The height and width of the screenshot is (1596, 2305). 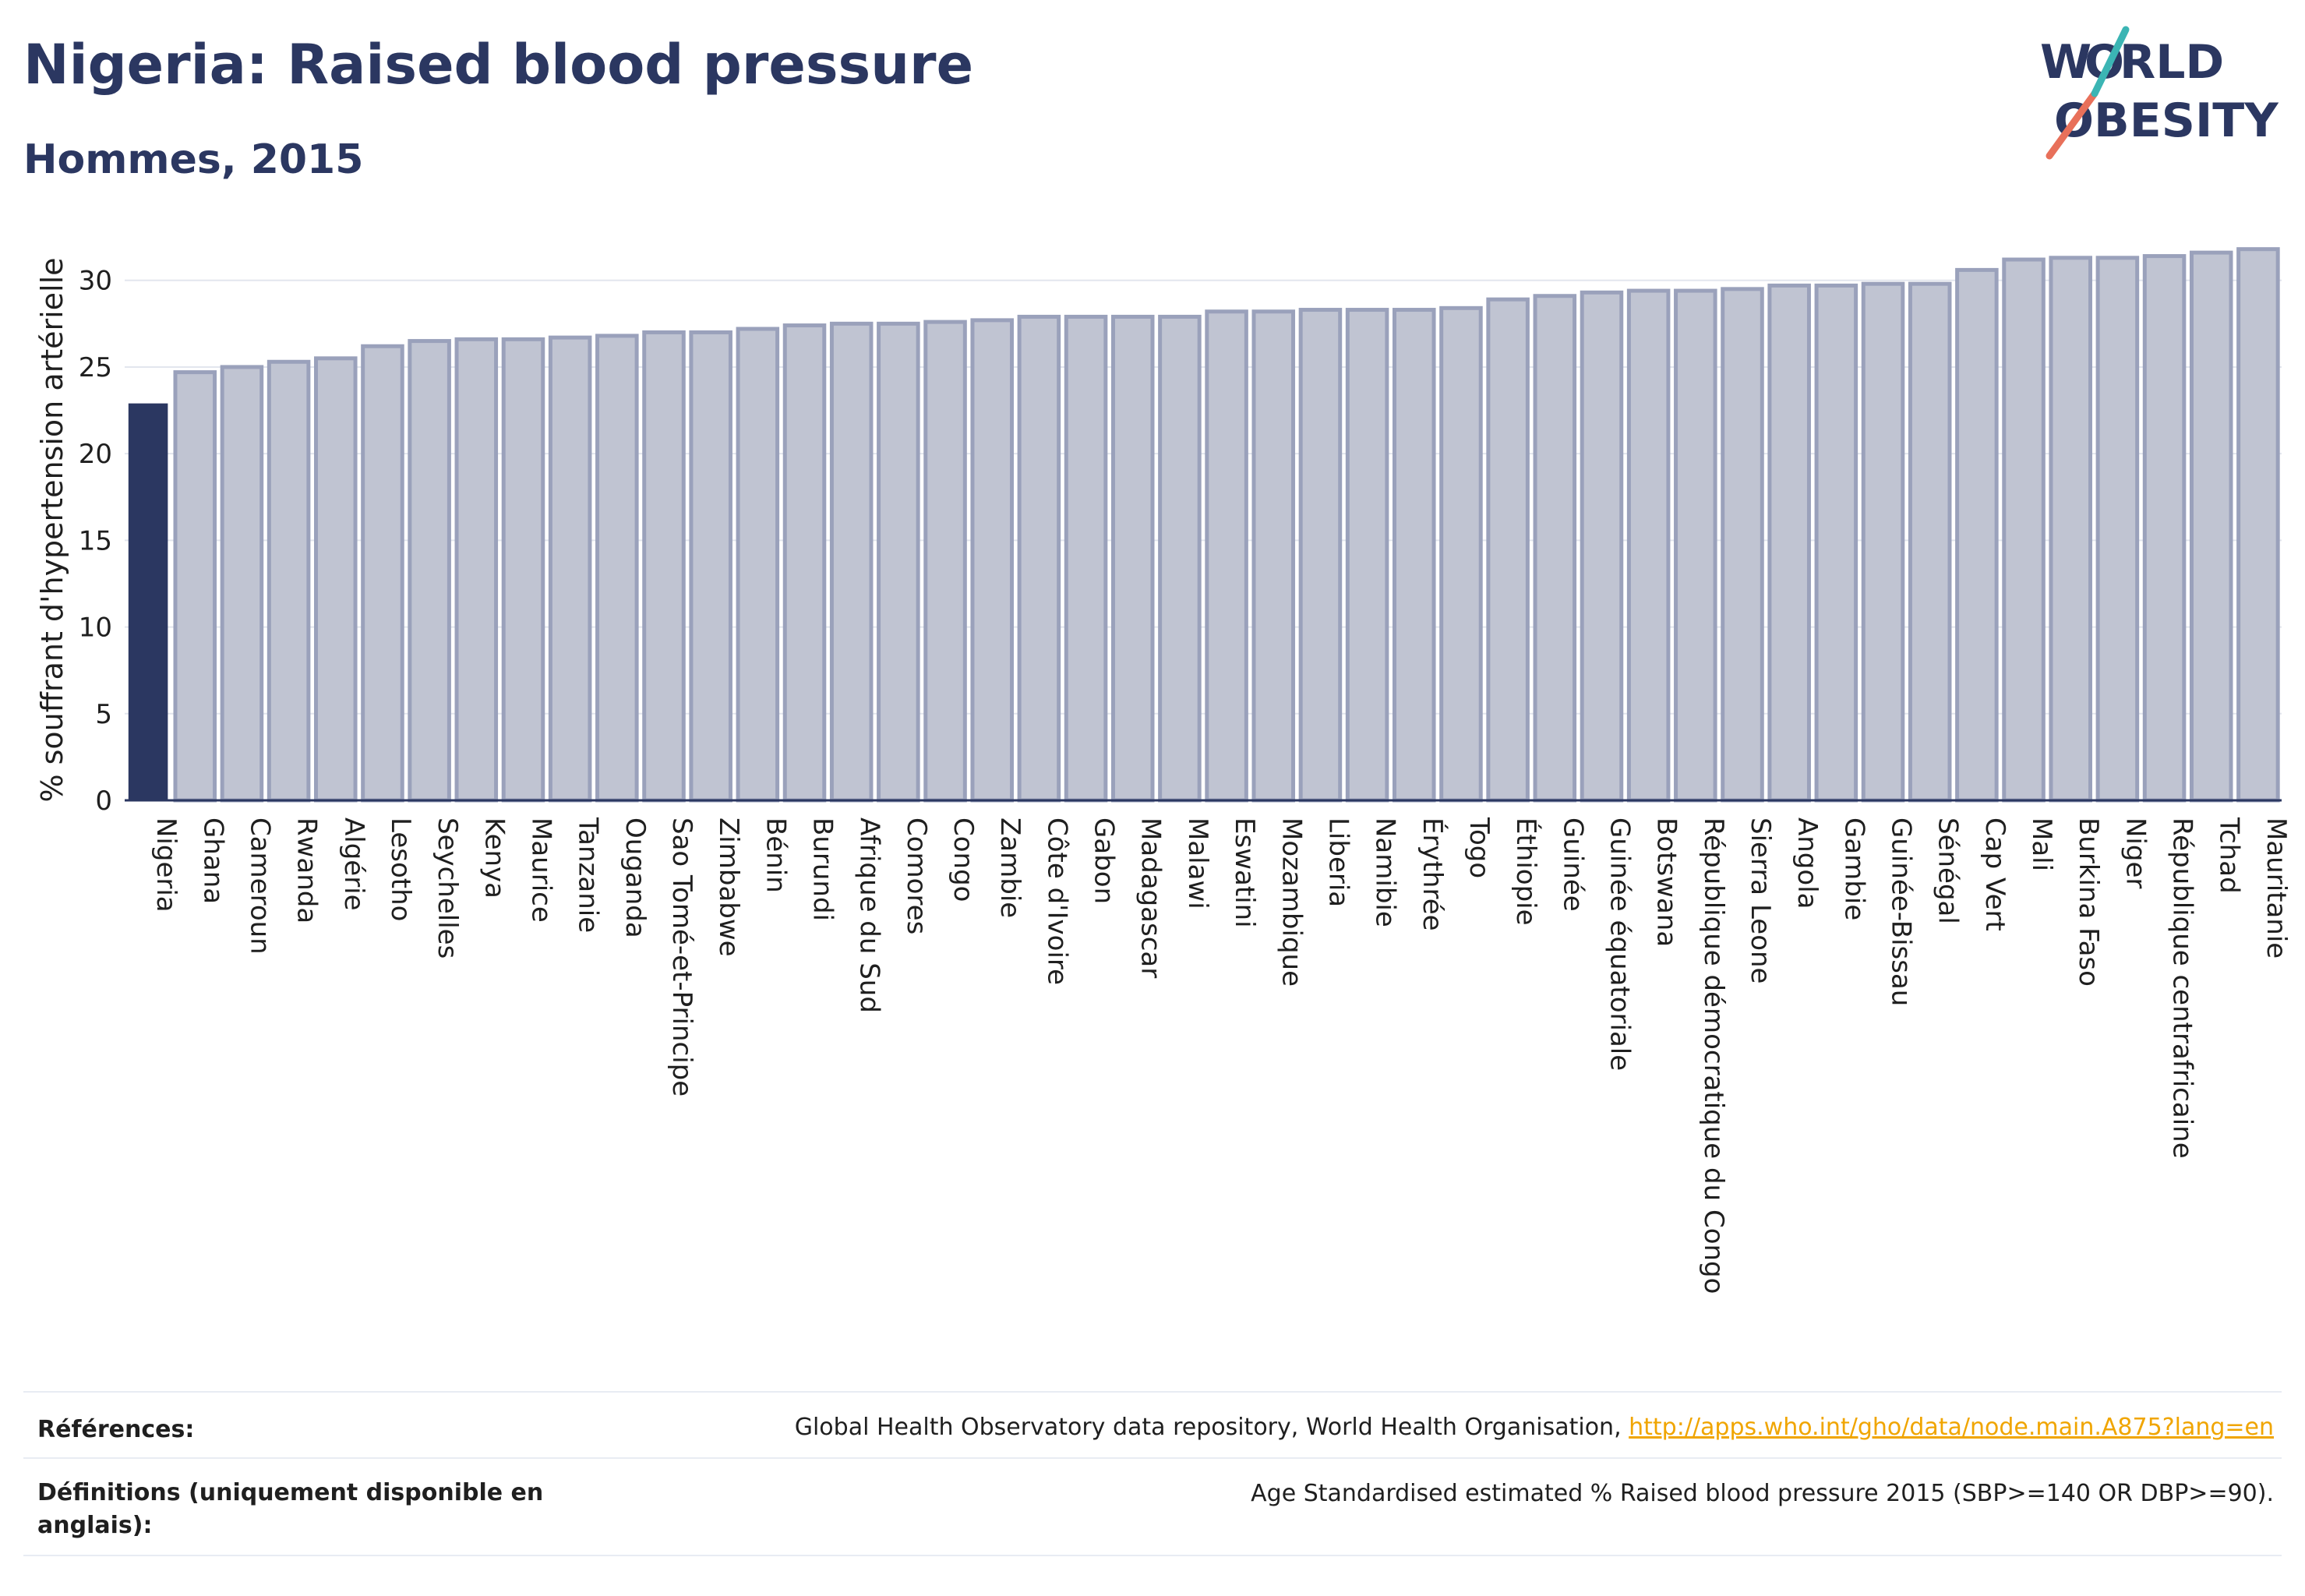 What do you see at coordinates (1152, 1392) in the screenshot?
I see `footer-divider-top` at bounding box center [1152, 1392].